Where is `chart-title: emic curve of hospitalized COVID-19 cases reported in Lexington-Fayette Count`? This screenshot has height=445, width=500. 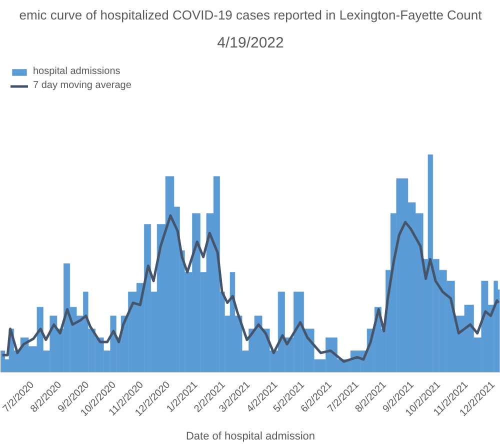
chart-title: emic curve of hospitalized COVID-19 cases reported in Lexington-Fayette Count is located at coordinates (250, 15).